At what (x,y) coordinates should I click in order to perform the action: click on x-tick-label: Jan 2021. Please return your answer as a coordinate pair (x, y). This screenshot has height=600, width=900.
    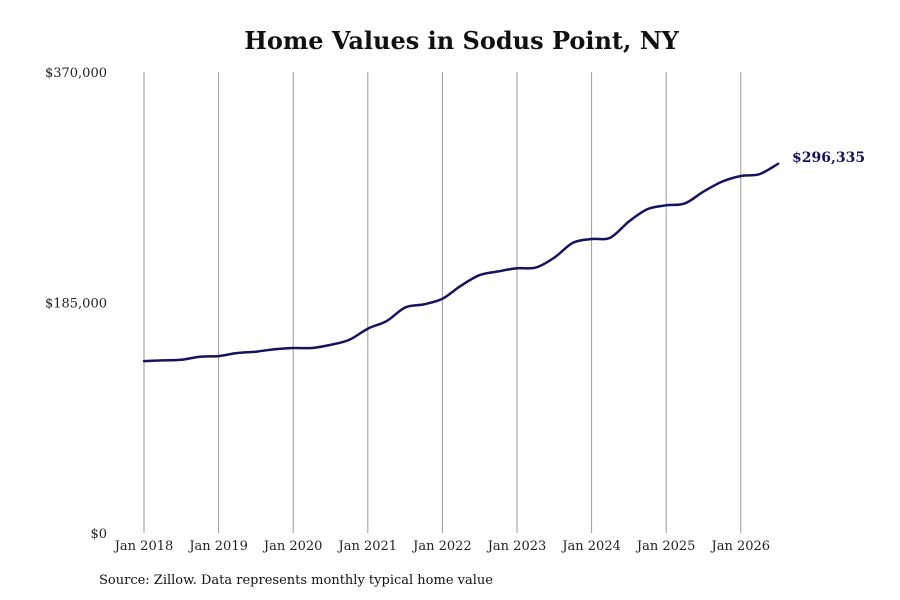
    Looking at the image, I should click on (367, 546).